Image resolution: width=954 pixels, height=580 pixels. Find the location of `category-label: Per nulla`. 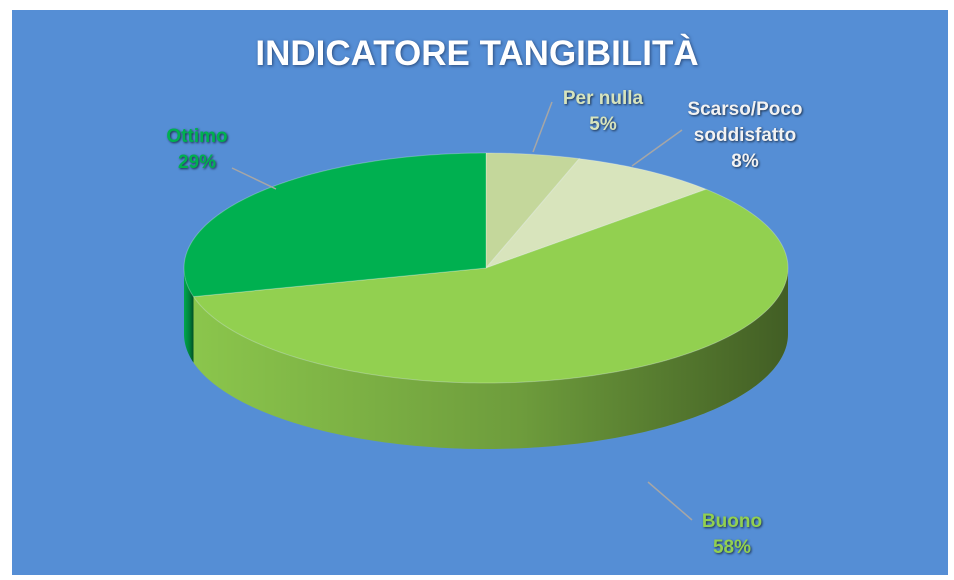

category-label: Per nulla is located at coordinates (603, 98).